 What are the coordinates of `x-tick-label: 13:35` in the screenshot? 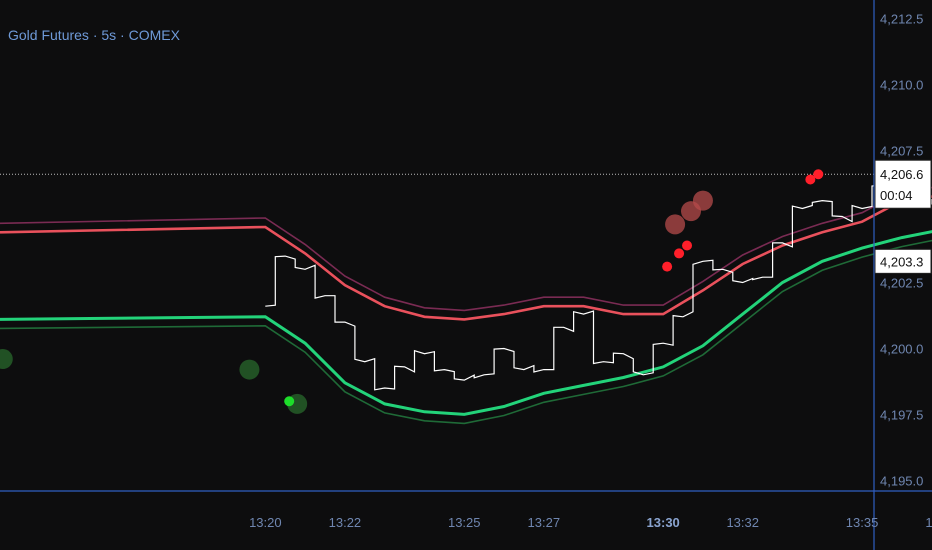 It's located at (862, 522).